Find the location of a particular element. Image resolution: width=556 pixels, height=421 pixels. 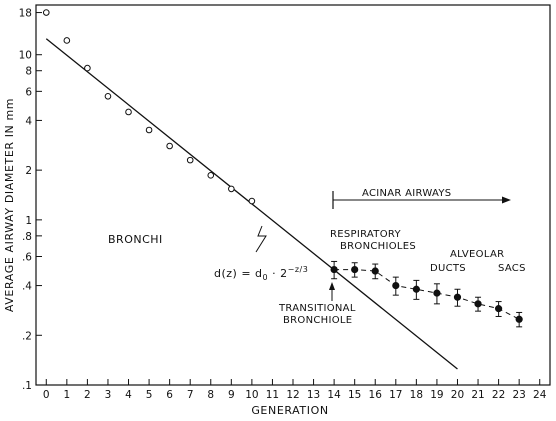

x-tick-label-18: 18 is located at coordinates (416, 395).